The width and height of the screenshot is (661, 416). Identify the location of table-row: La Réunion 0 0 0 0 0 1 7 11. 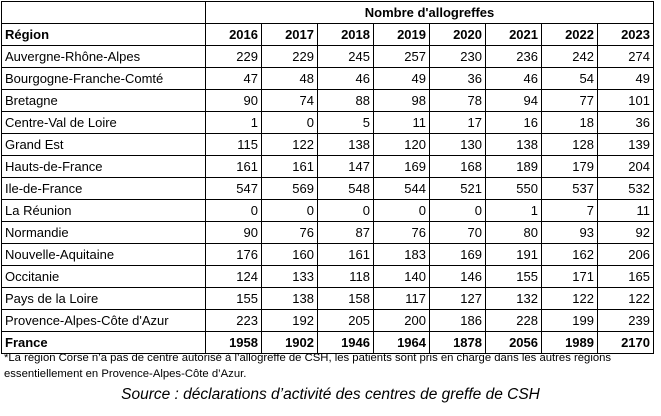
(327, 210).